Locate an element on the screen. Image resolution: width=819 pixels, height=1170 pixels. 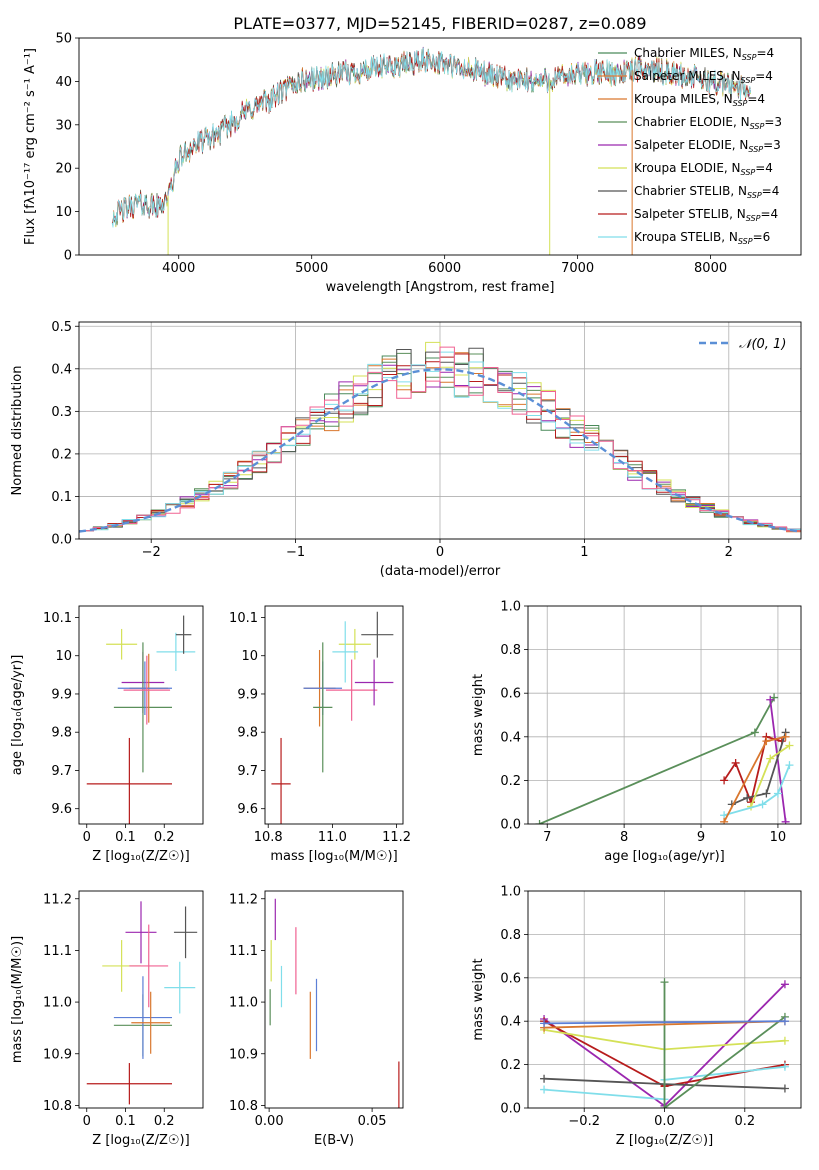
plot-frame-age_vs_mass is located at coordinates (334, 715).